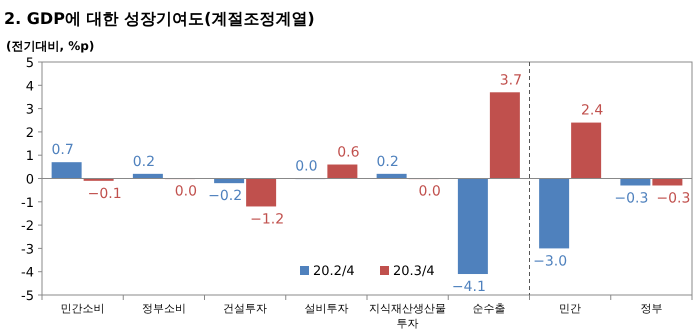  Describe the element at coordinates (159, 18) in the screenshot. I see `chart-title: 2. GDP에 대한 성장기여도(계절조정계열)` at that location.